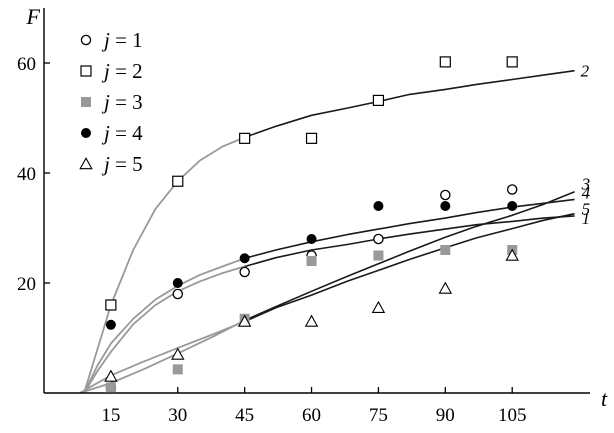  What do you see at coordinates (126, 71) in the screenshot?
I see `legend-value: = 2` at bounding box center [126, 71].